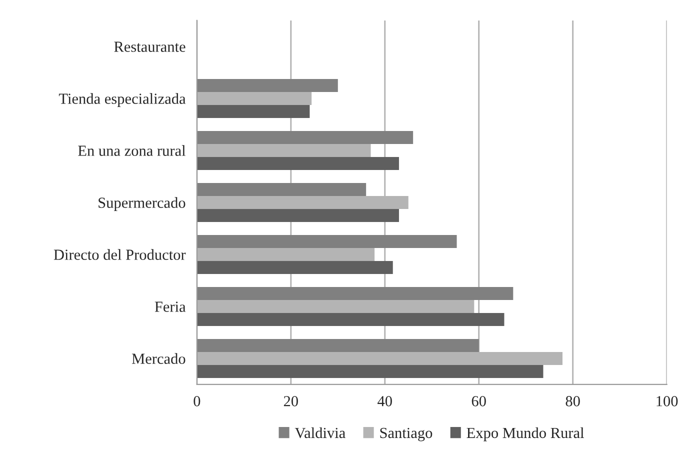 This screenshot has width=691, height=455. I want to click on y-tick-label: Feria, so click(170, 307).